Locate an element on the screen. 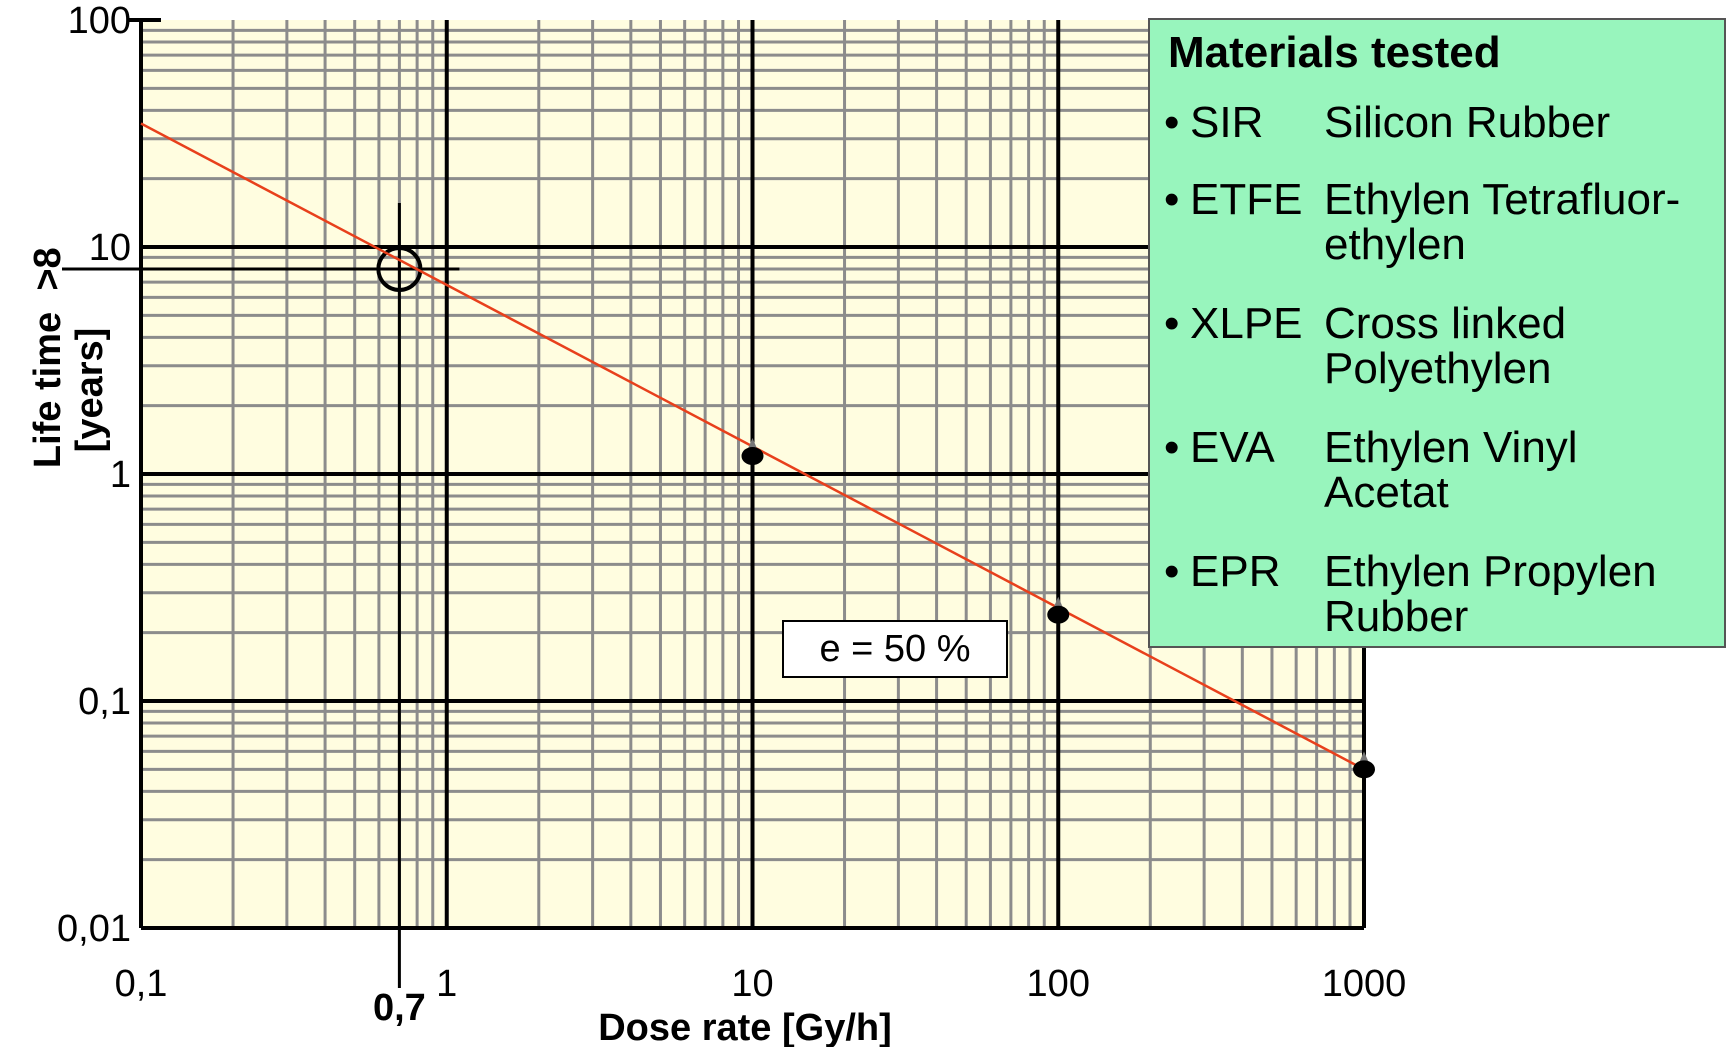 The image size is (1729, 1047). legend-abbreviation: ETFE is located at coordinates (1246, 199).